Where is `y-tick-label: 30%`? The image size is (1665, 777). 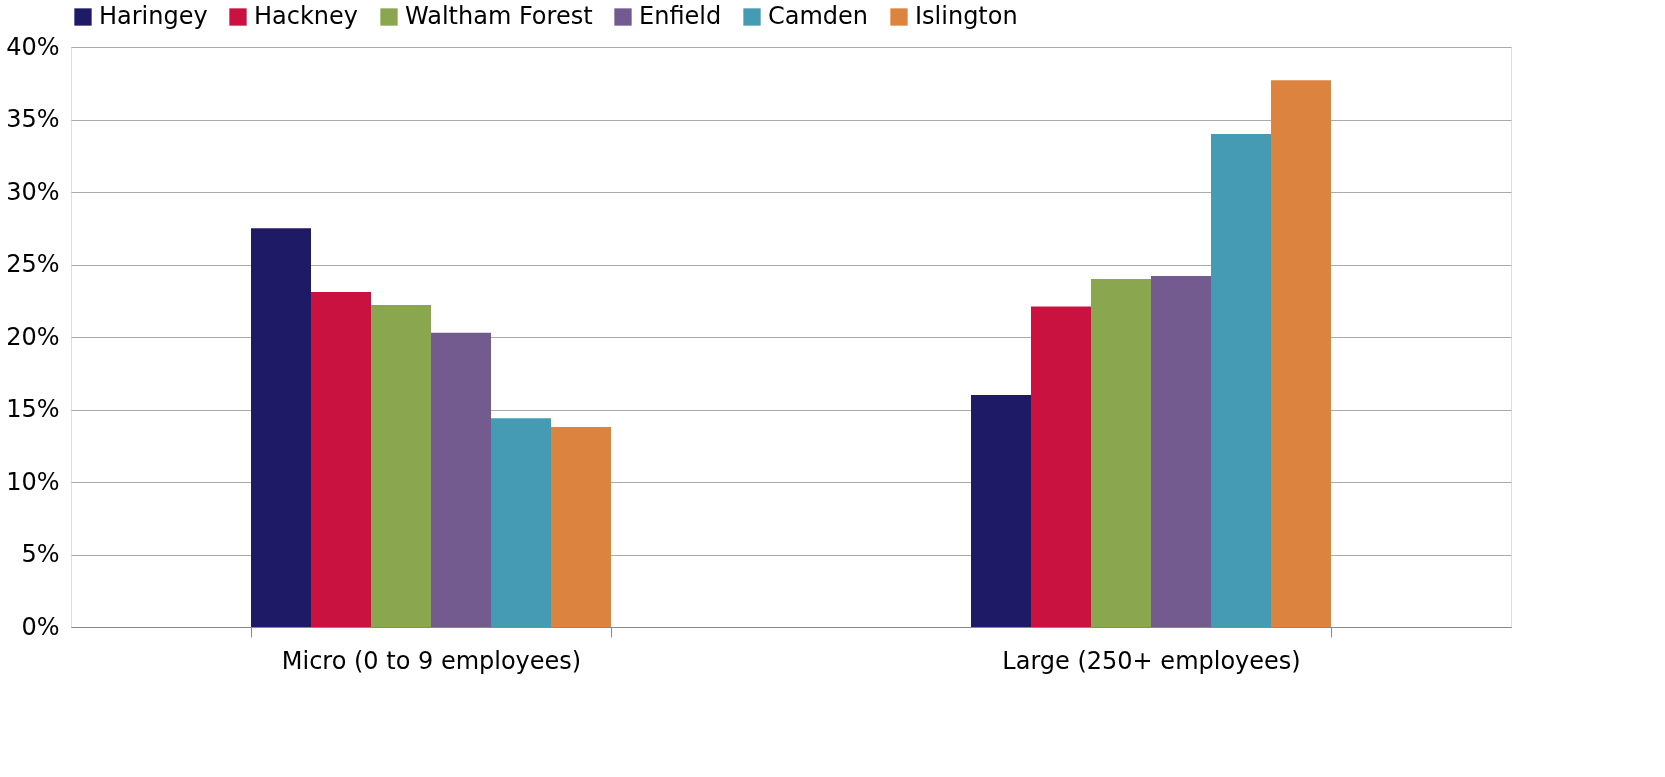
y-tick-label: 30% is located at coordinates (33, 191).